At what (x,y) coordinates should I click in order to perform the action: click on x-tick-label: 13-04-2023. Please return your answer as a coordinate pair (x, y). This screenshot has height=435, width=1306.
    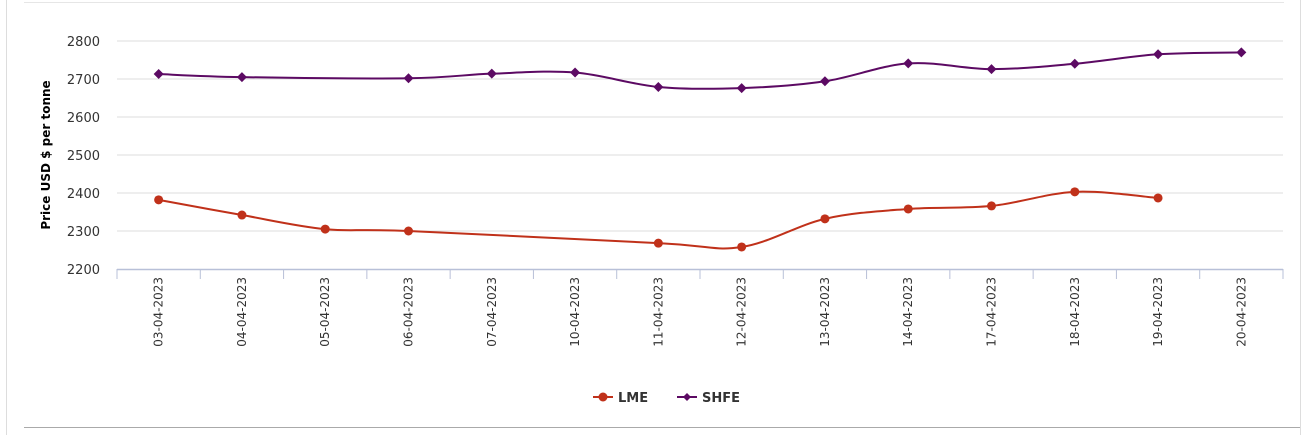
    Looking at the image, I should click on (825, 312).